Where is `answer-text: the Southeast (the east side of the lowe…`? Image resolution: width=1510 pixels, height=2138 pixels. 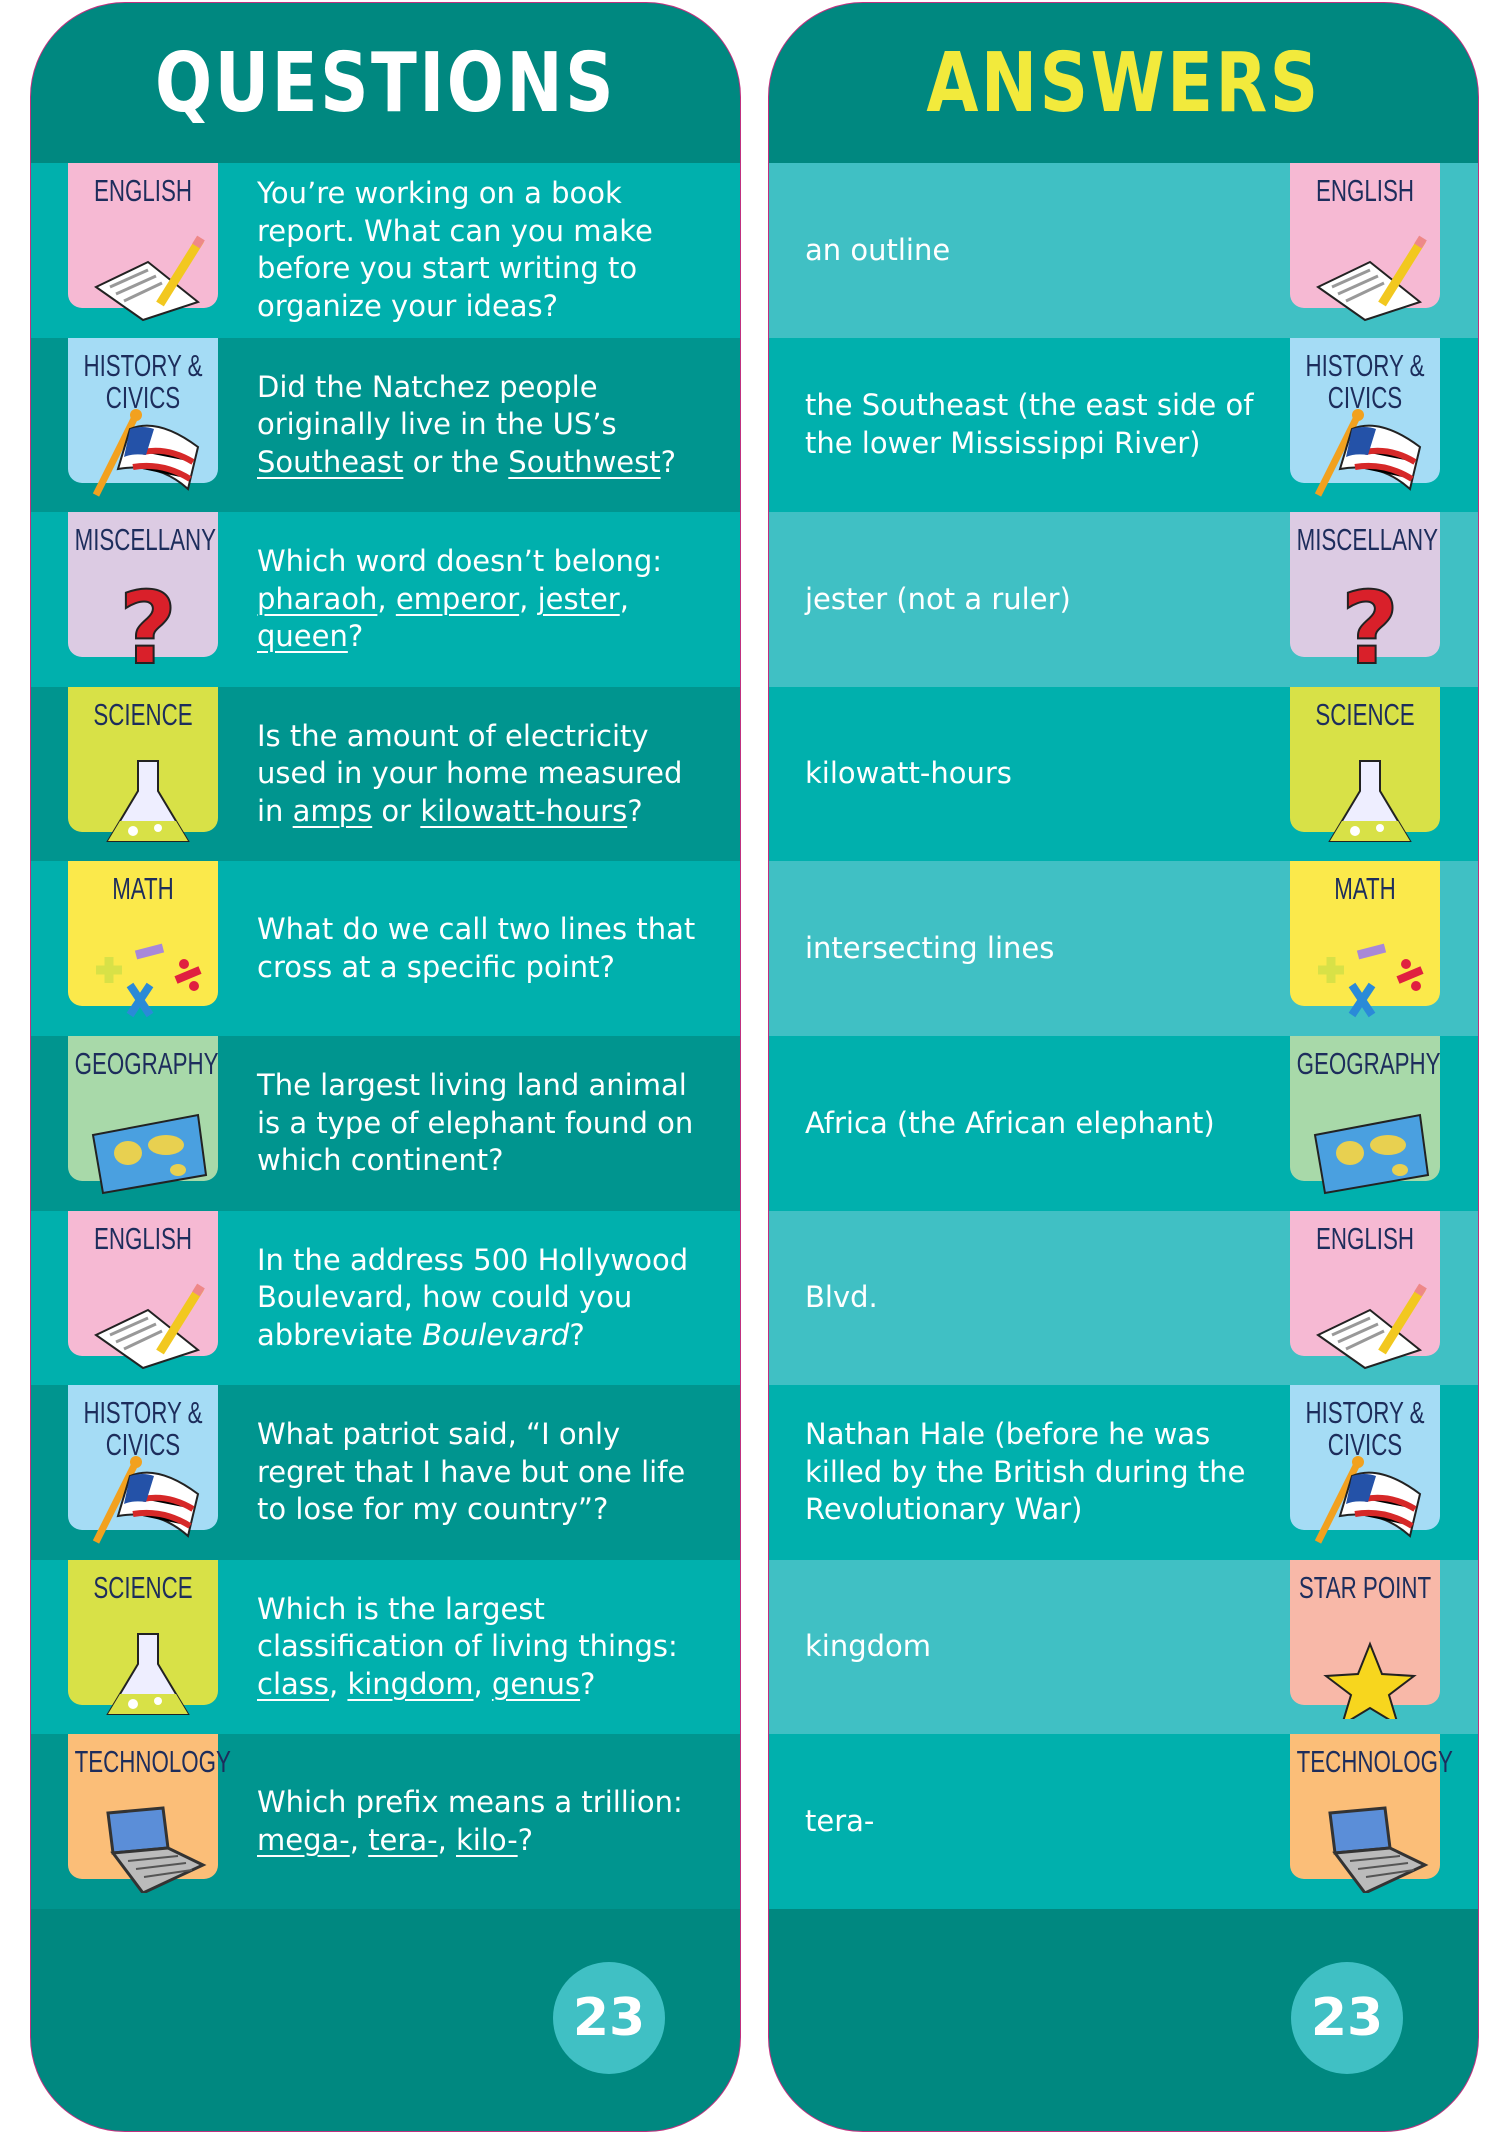 answer-text: the Southeast (the east side of the lowe… is located at coordinates (1029, 424).